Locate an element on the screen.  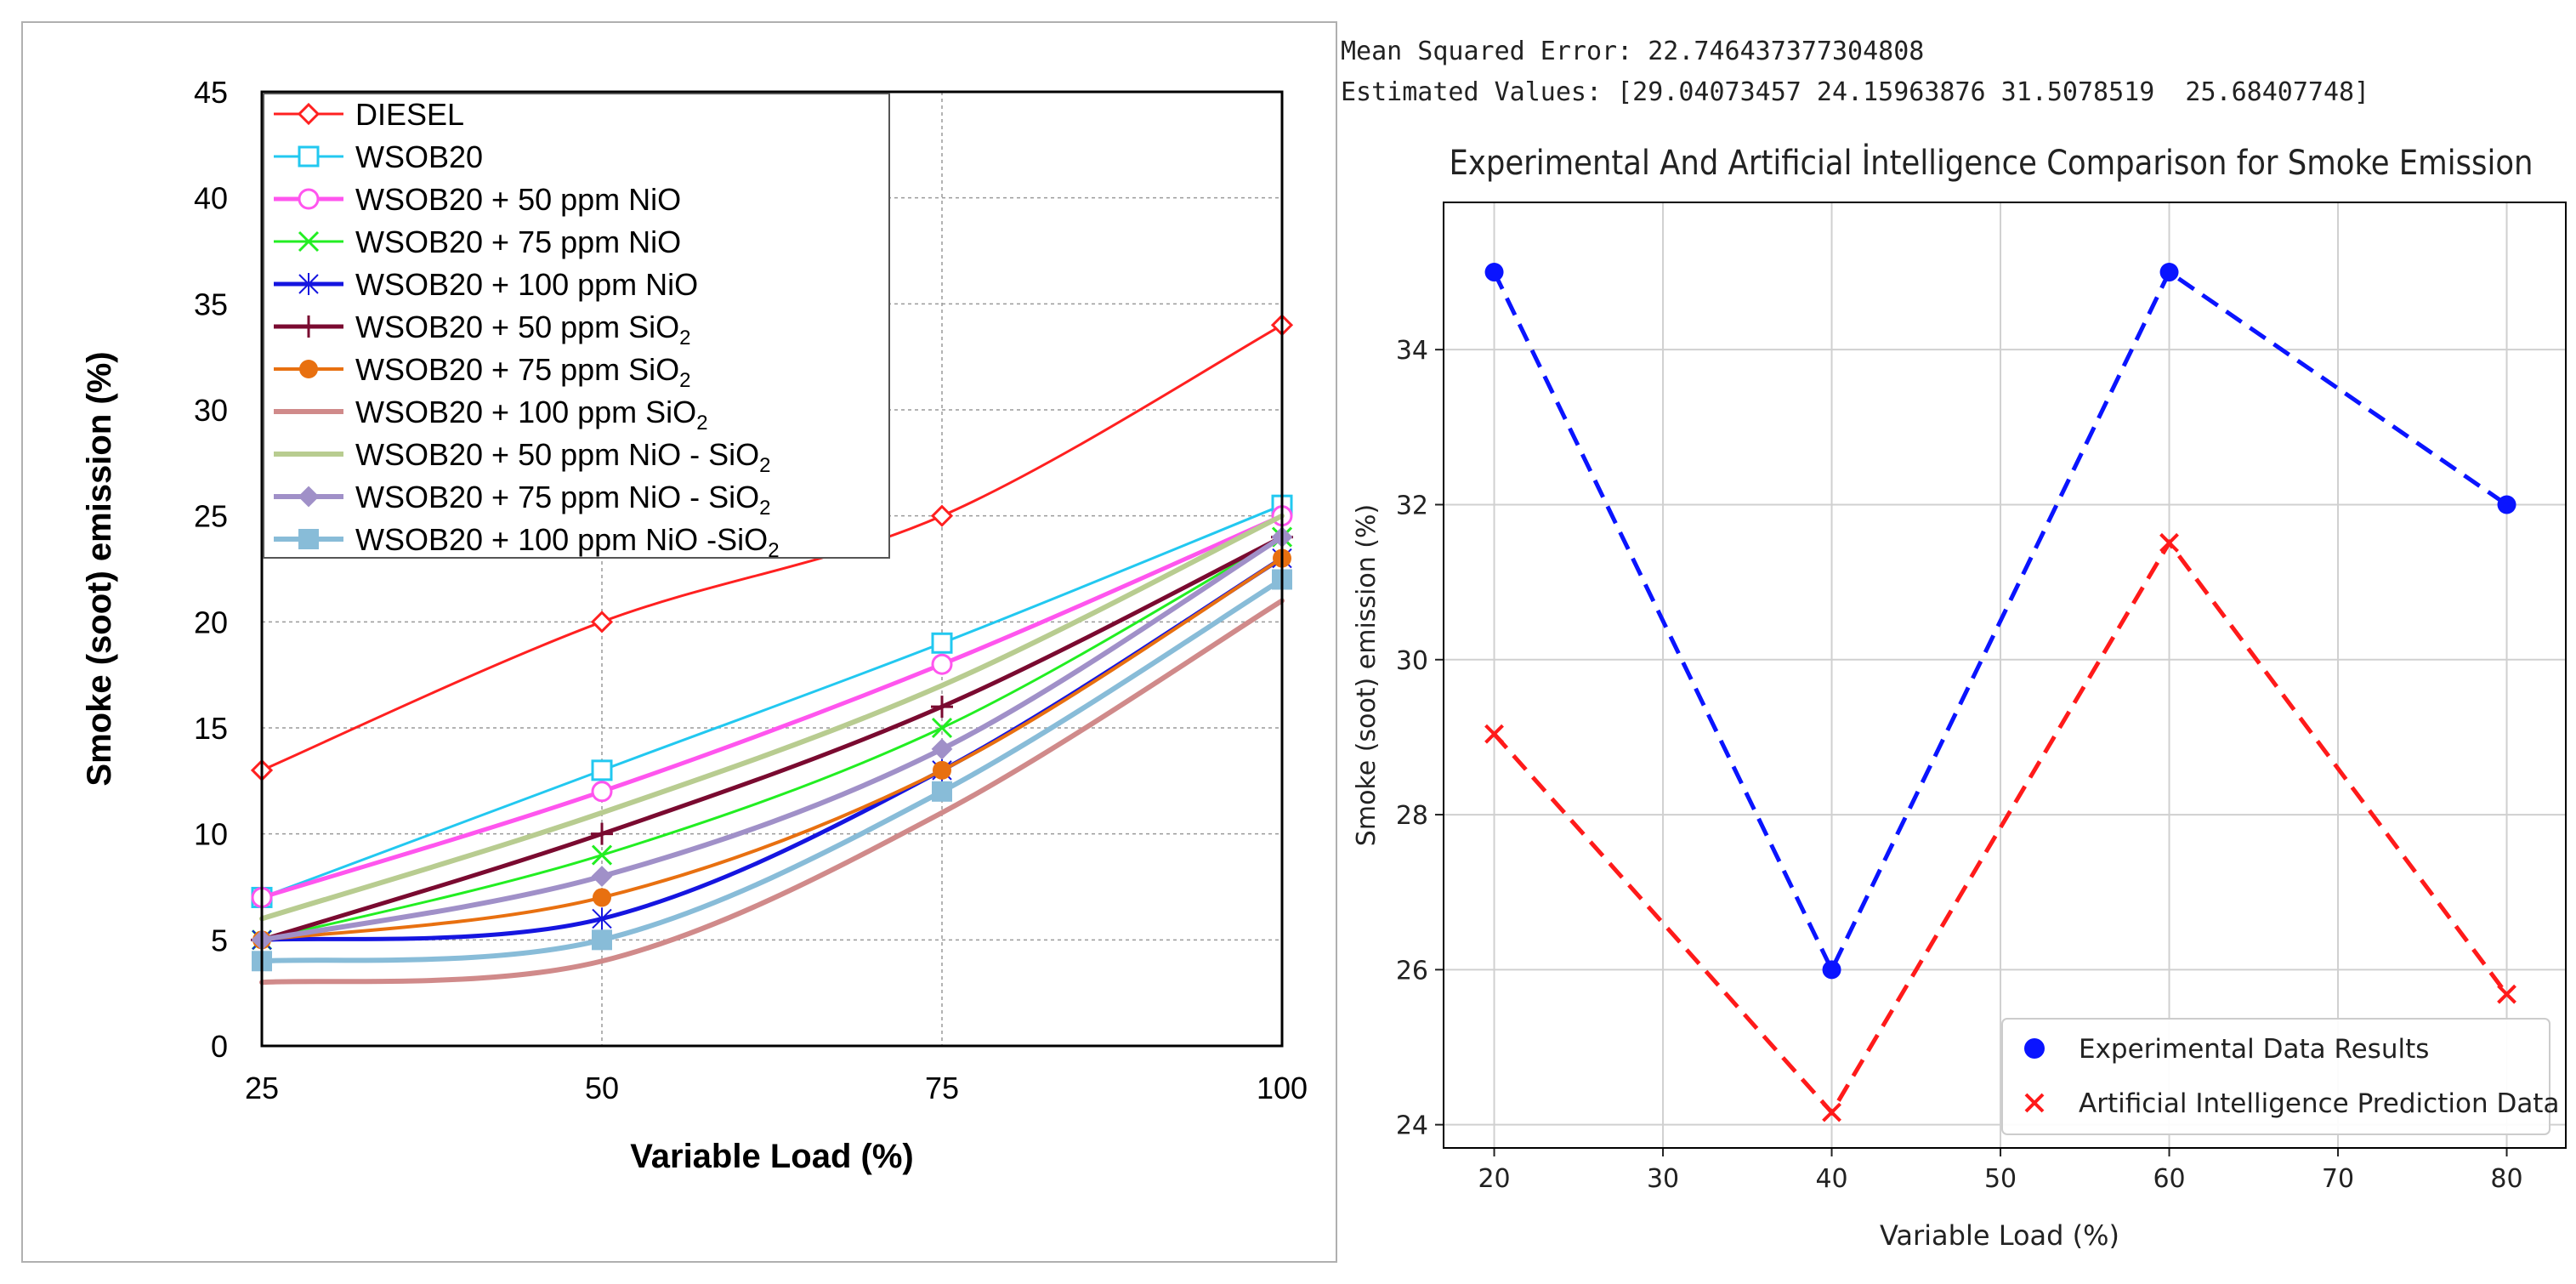
left-y-tick-label: 25 is located at coordinates (211, 516).